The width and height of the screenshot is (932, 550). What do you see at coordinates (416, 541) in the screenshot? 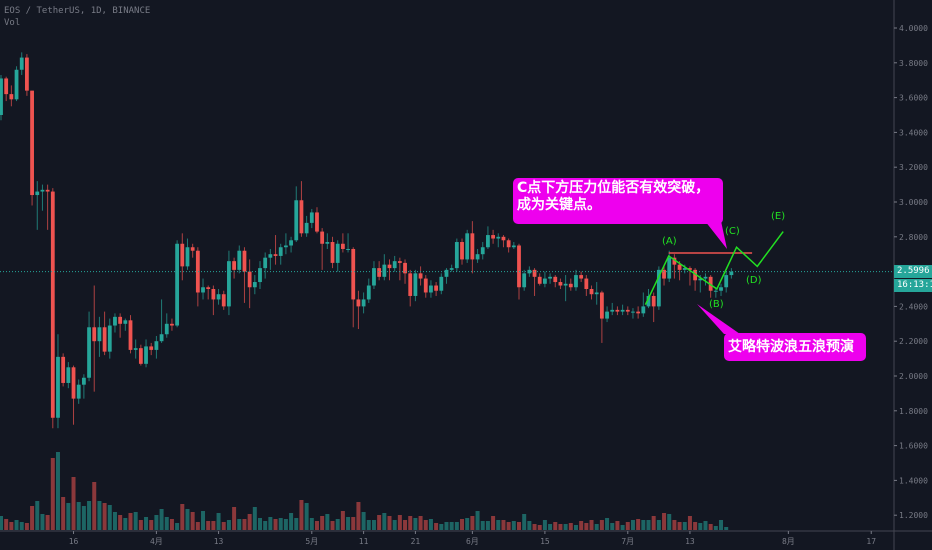
I see `time-axis-label: 21` at bounding box center [416, 541].